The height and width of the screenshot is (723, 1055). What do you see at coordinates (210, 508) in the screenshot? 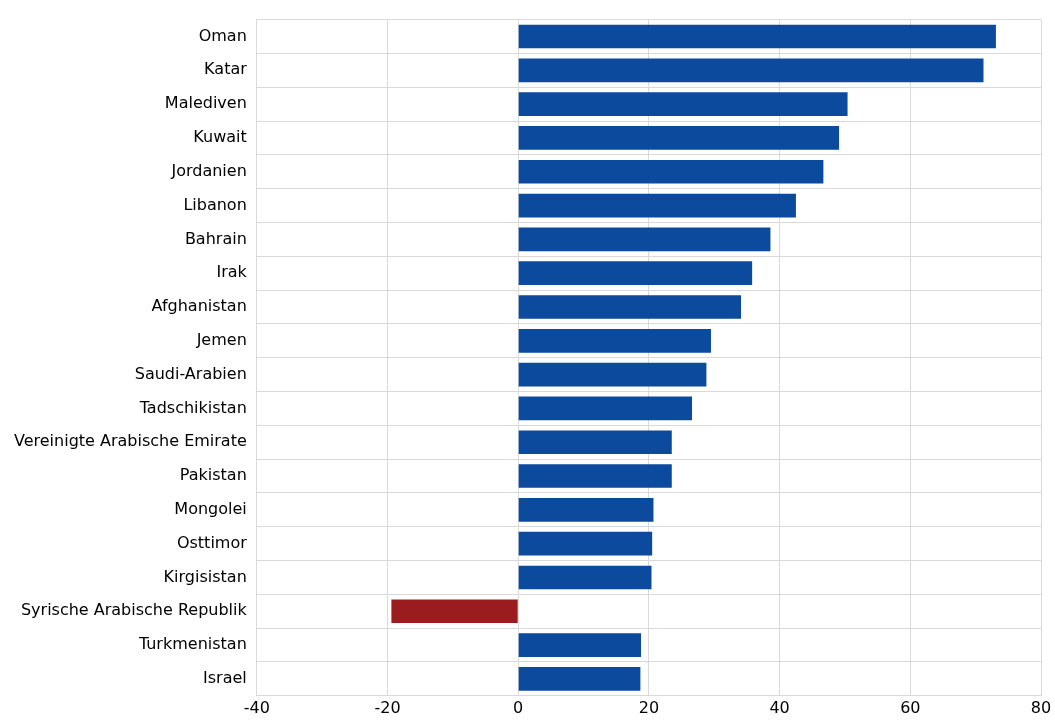
I see `y-tick-label: Mongolei` at bounding box center [210, 508].